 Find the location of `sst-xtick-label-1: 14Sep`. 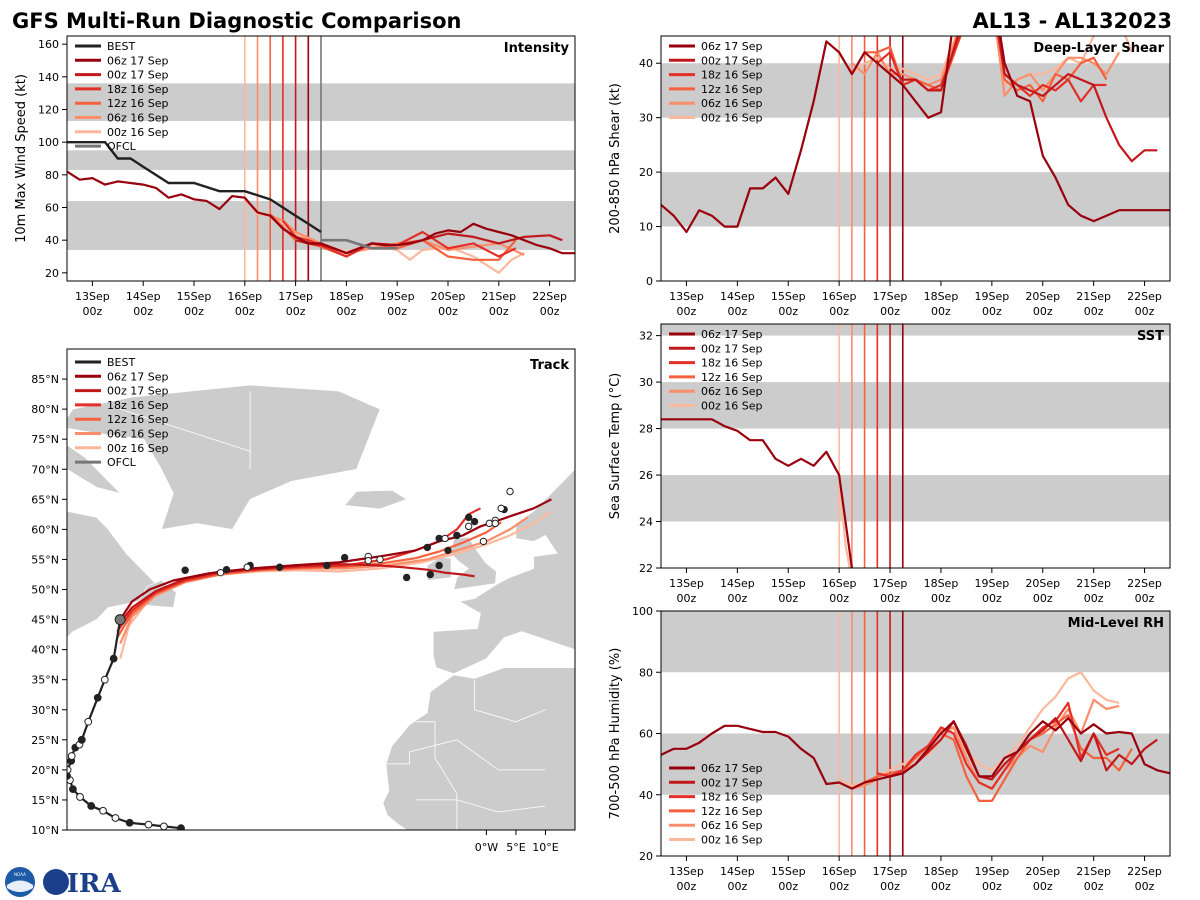

sst-xtick-label-1: 14Sep is located at coordinates (737, 583).